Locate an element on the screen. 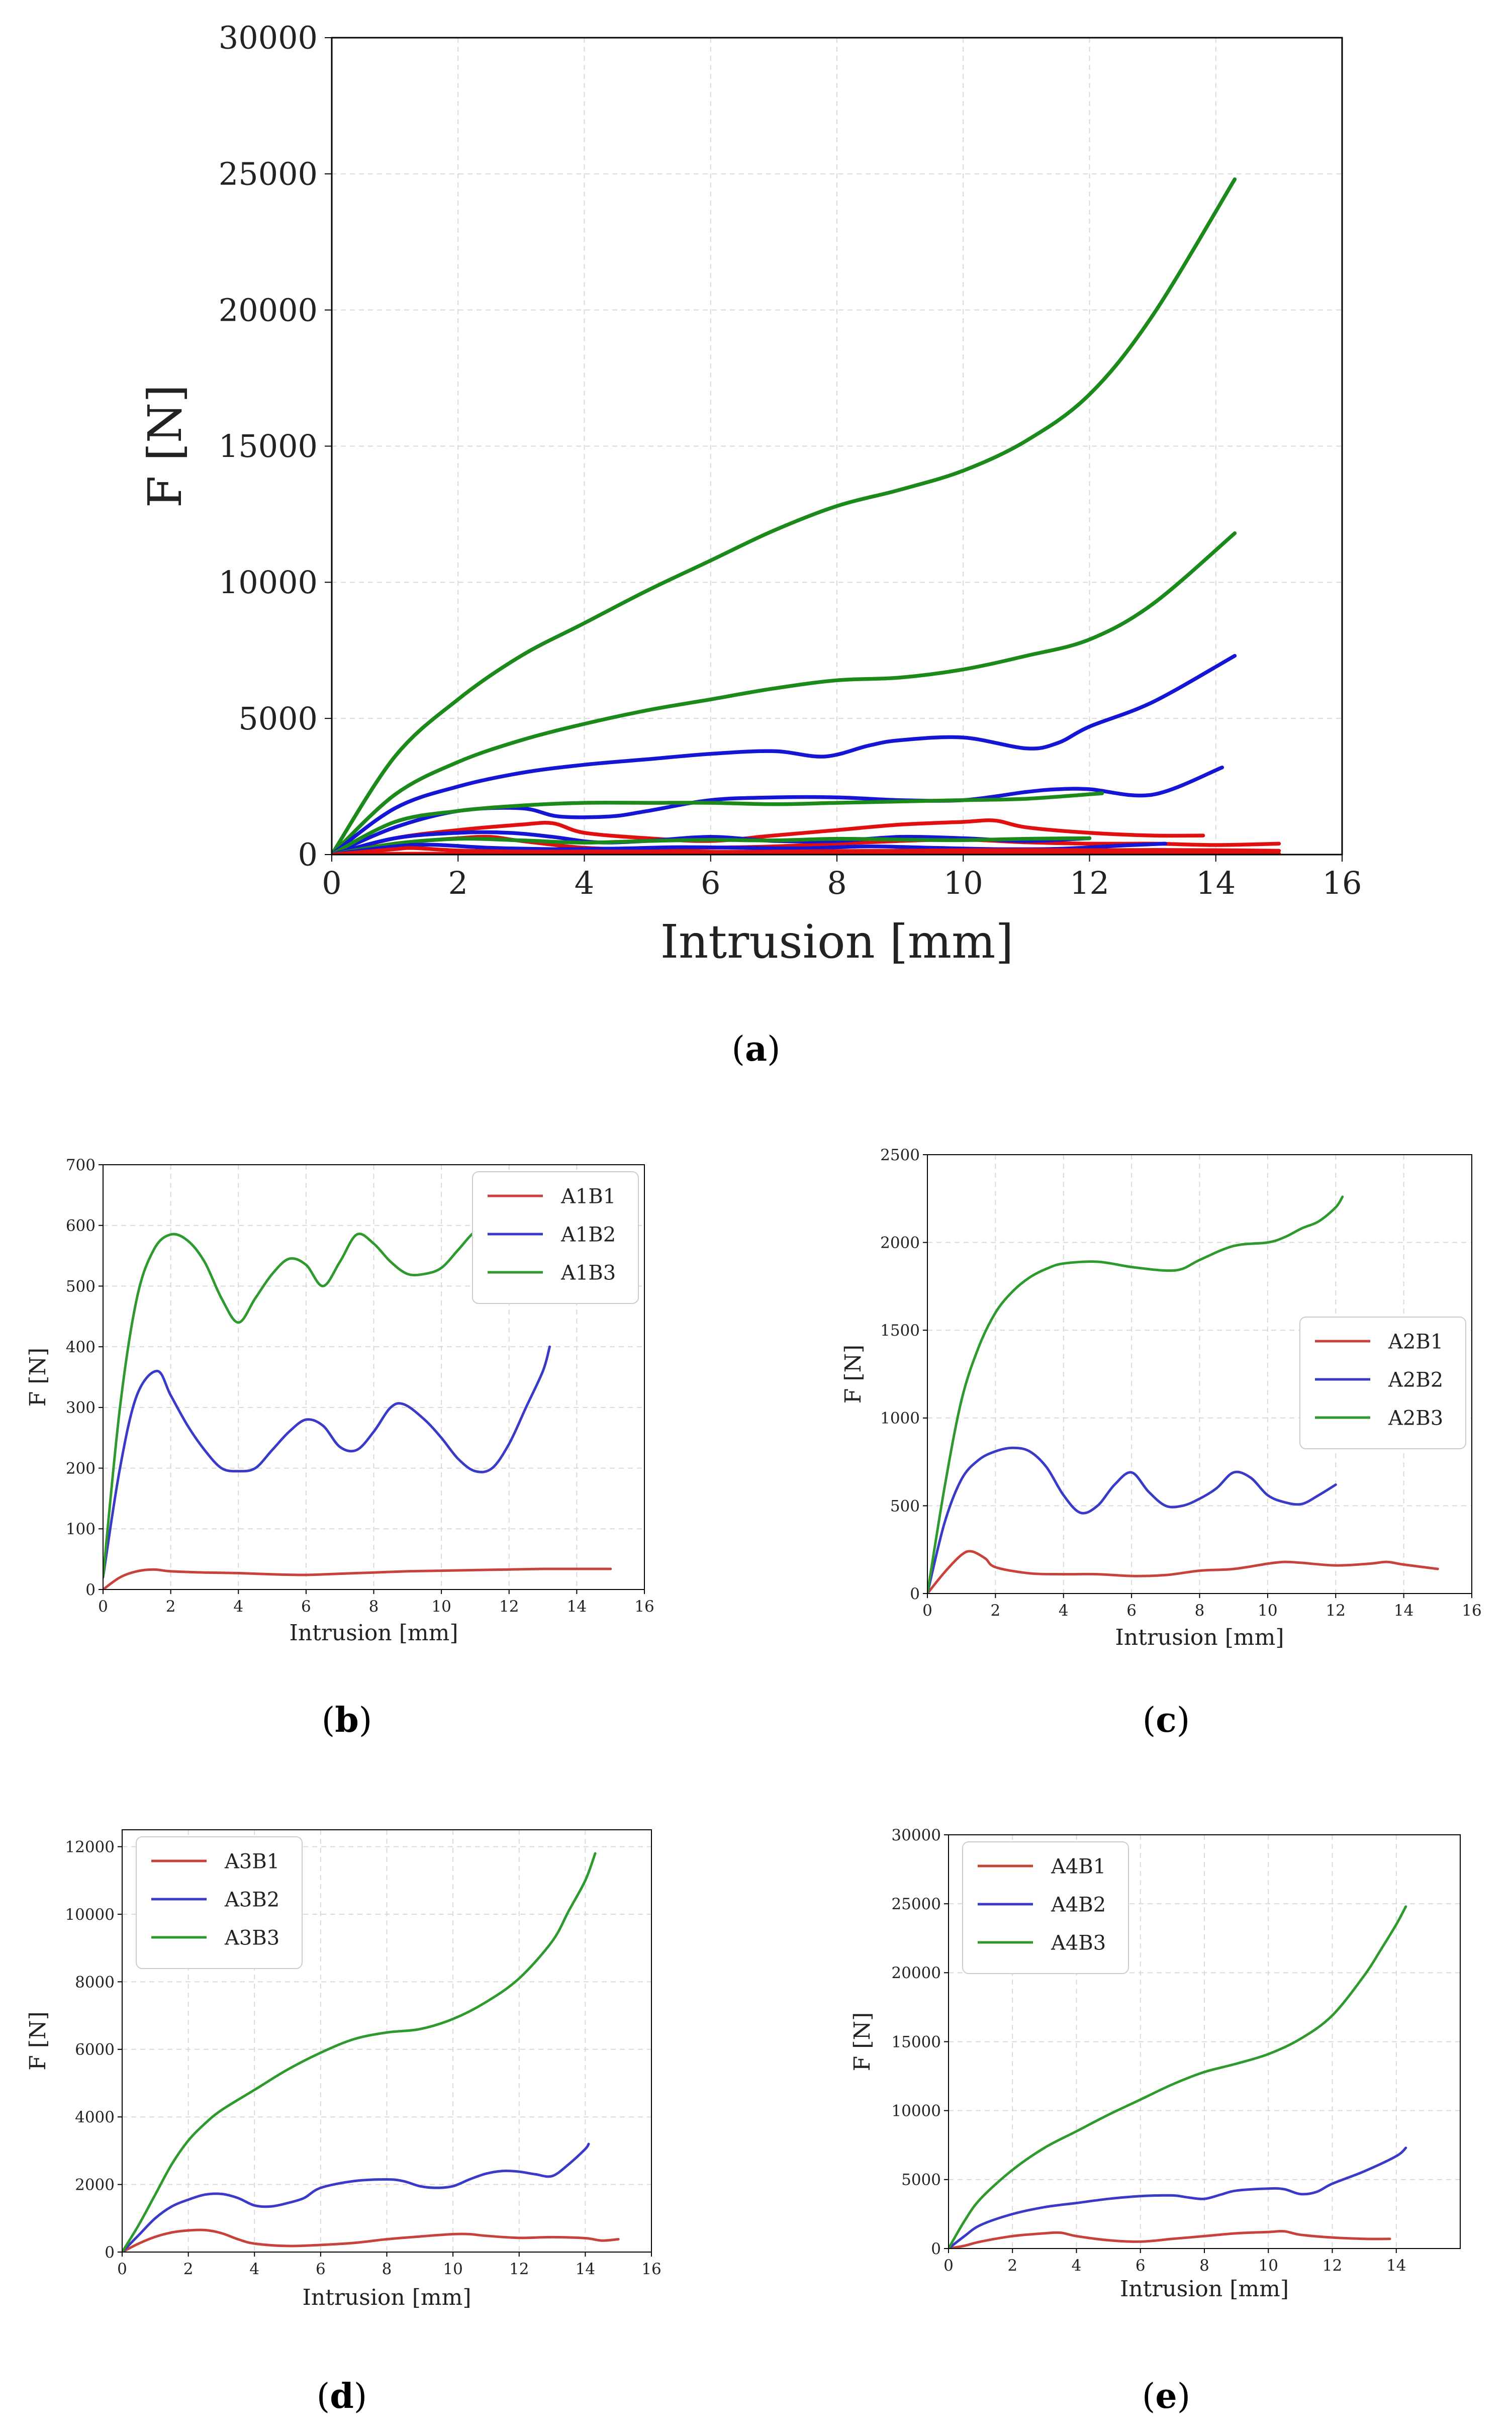  y-tick-label: 2500 is located at coordinates (900, 1155).